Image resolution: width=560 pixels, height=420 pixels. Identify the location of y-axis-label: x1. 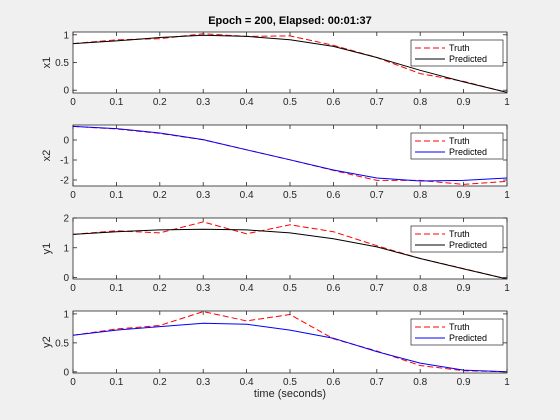
(47, 63).